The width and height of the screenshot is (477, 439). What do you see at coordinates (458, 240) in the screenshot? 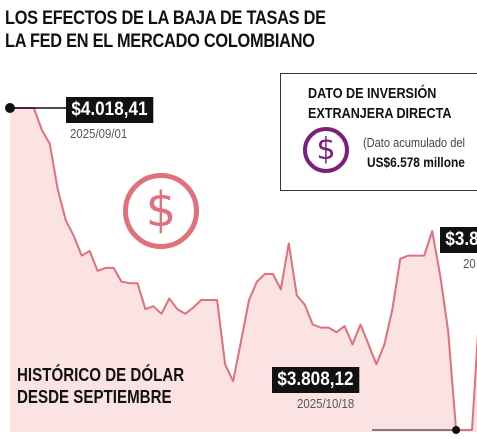
I see `right-value-label: $3.8` at bounding box center [458, 240].